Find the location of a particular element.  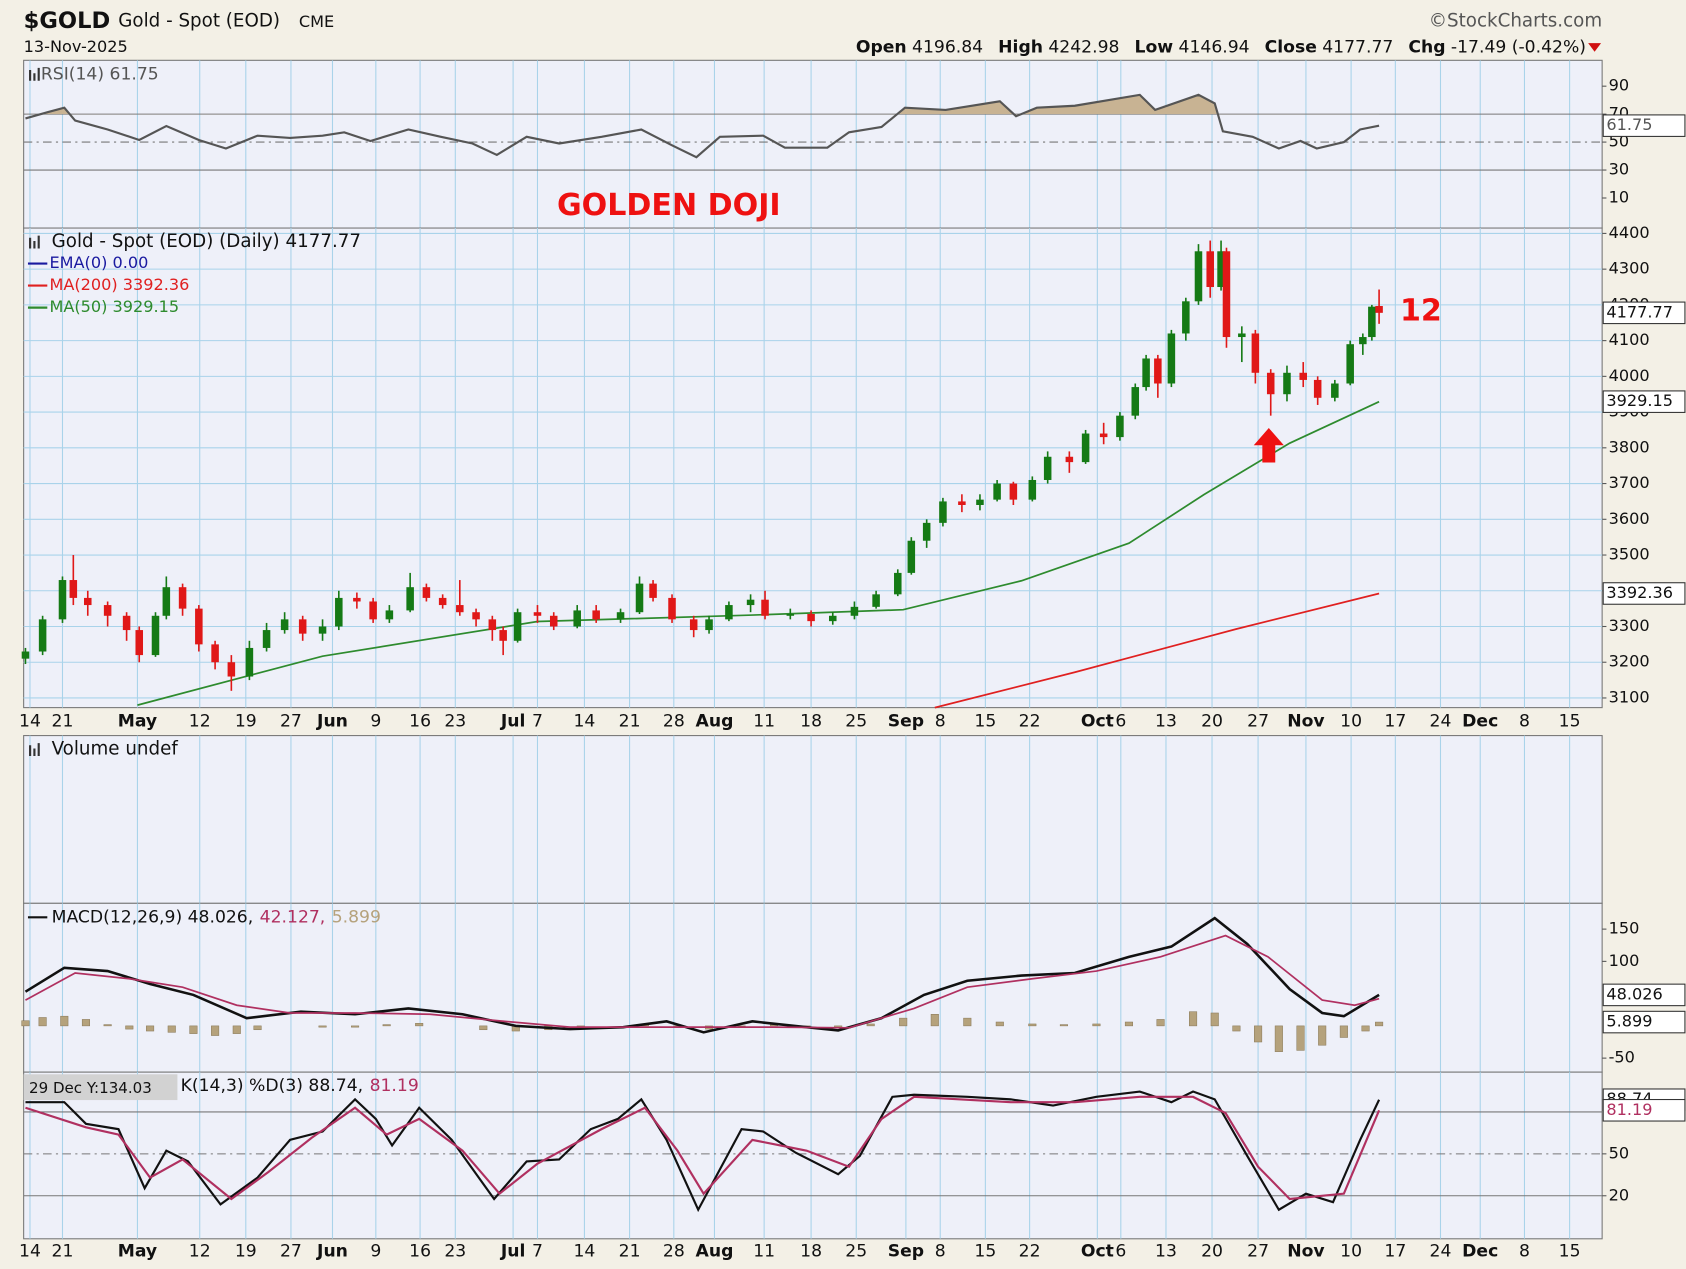

legend-entry: 42.127, is located at coordinates (293, 917).